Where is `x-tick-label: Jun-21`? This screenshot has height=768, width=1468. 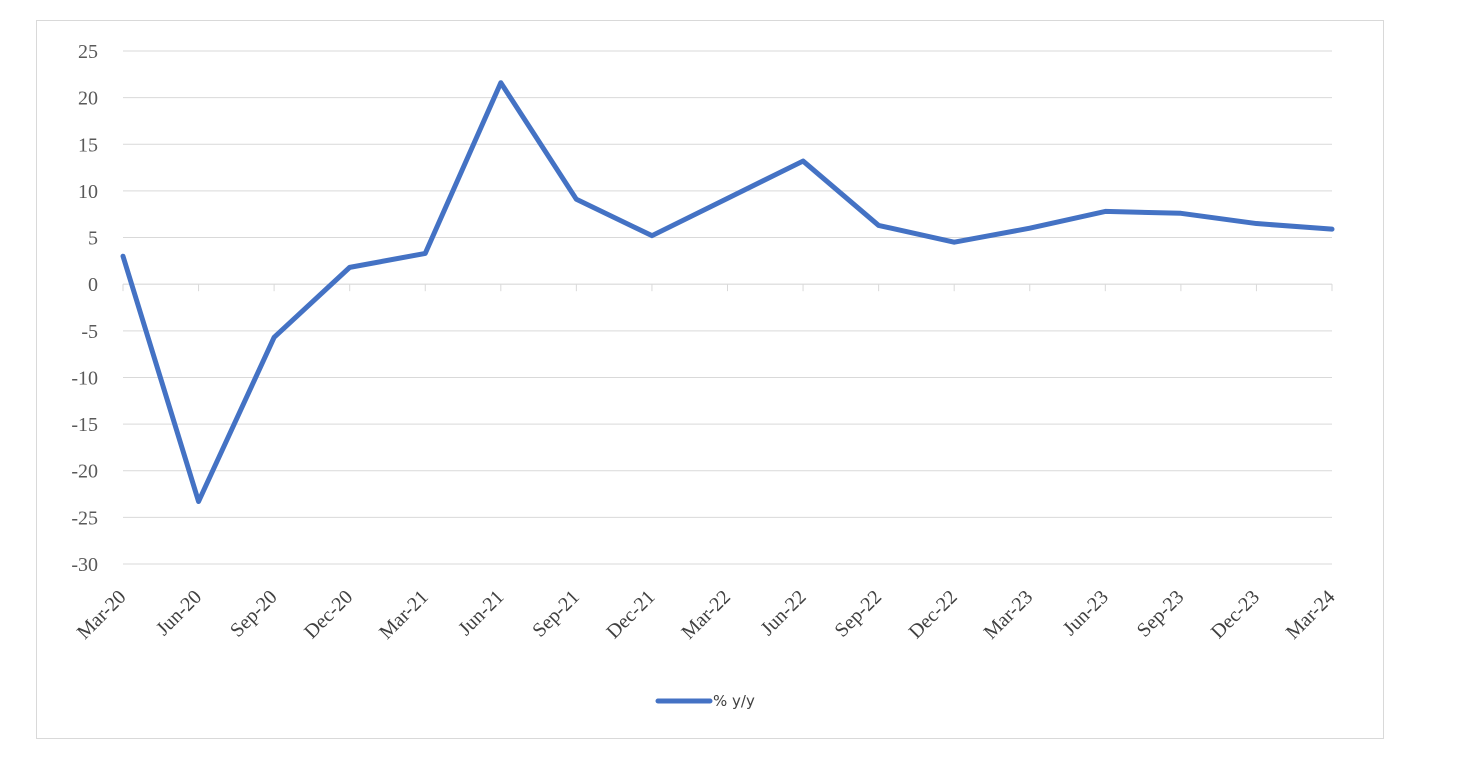 x-tick-label: Jun-21 is located at coordinates (481, 613).